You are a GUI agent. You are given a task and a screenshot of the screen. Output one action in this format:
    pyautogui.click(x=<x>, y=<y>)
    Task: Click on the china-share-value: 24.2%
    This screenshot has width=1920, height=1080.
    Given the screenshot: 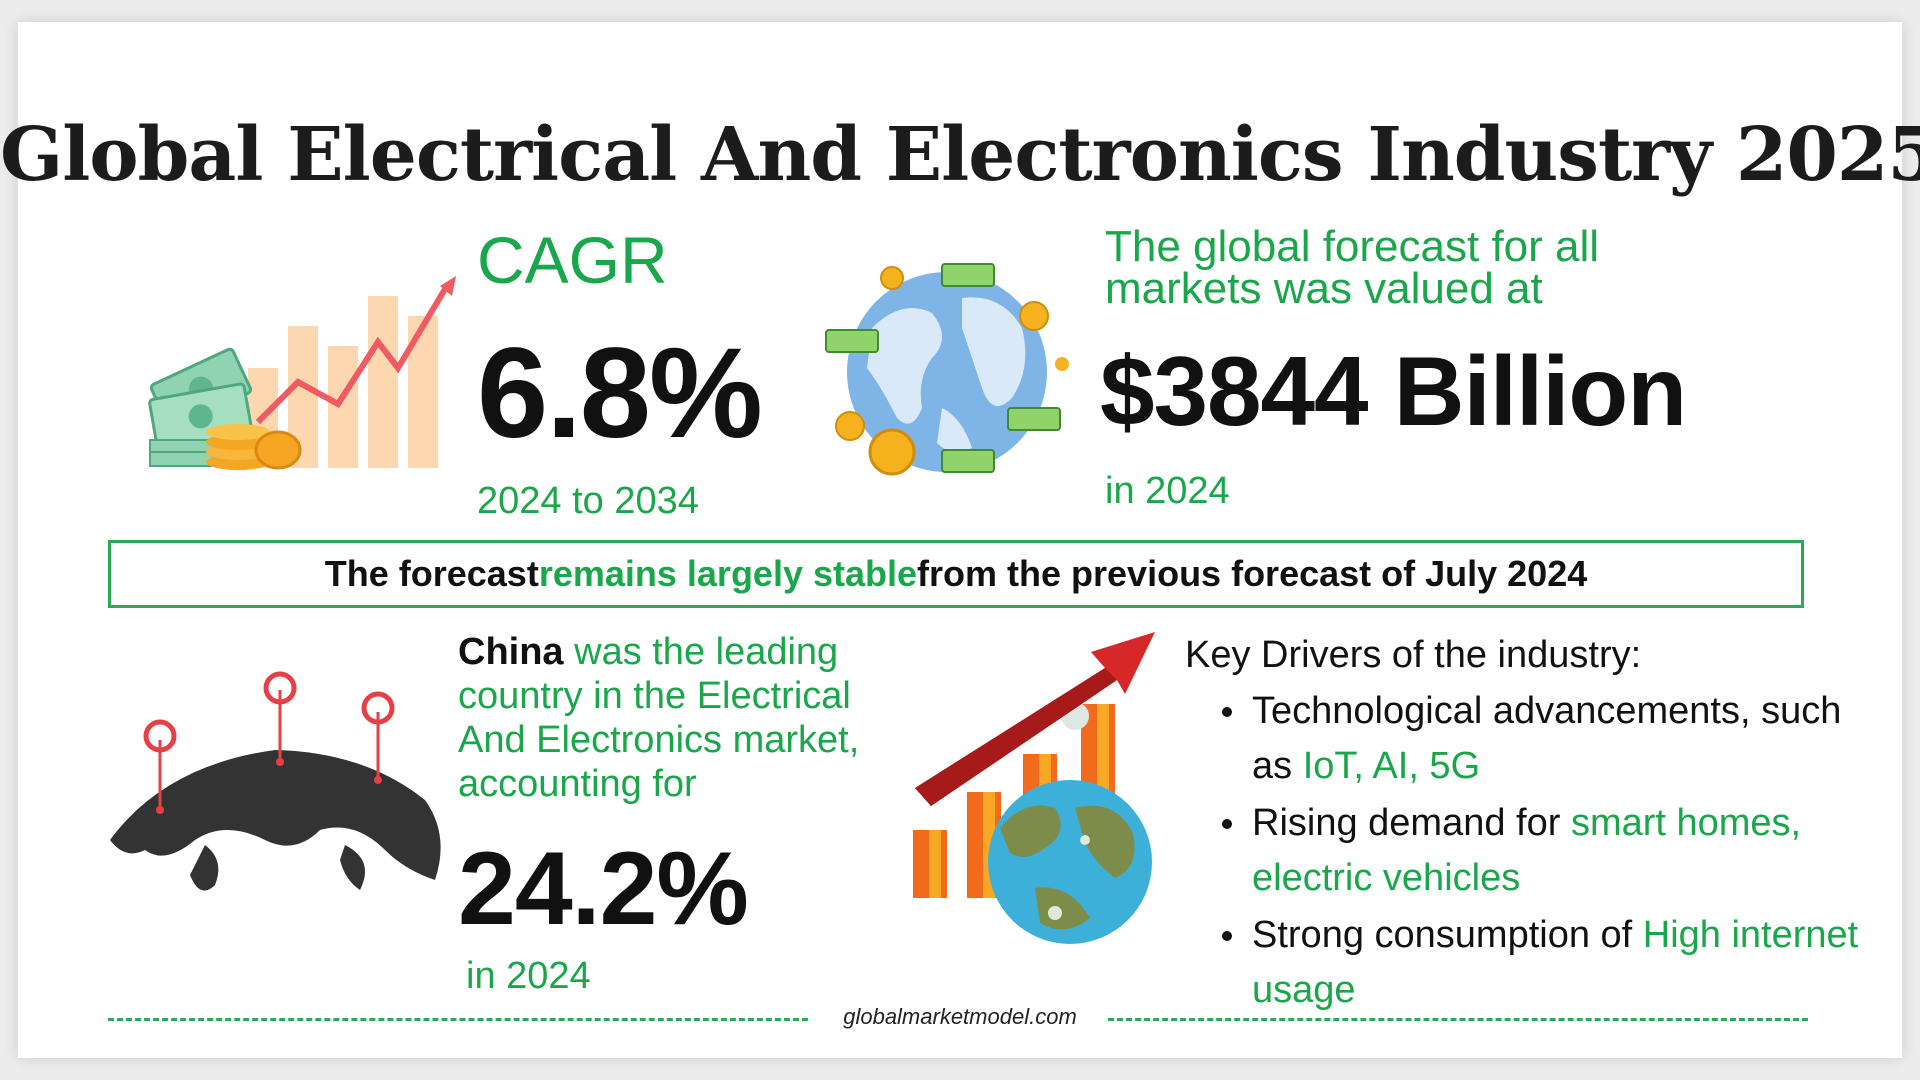 What is the action you would take?
    pyautogui.click(x=603, y=889)
    